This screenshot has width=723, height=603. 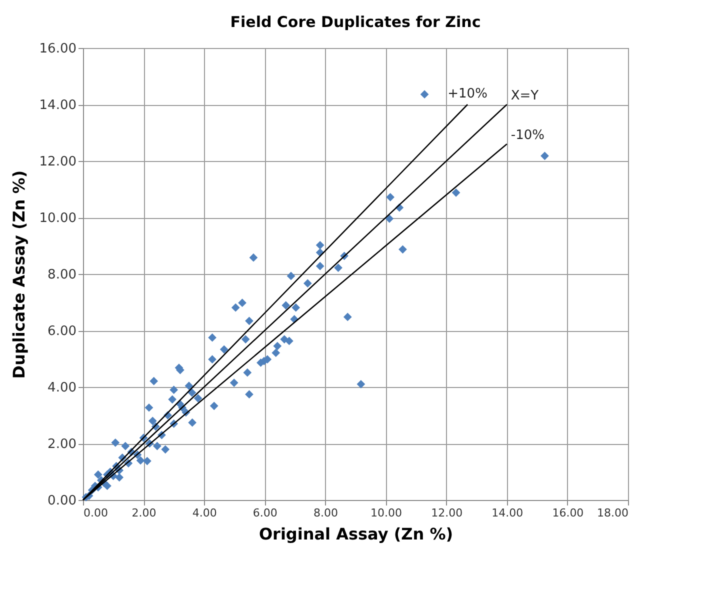 What do you see at coordinates (527, 136) in the screenshot?
I see `series-label: -10%` at bounding box center [527, 136].